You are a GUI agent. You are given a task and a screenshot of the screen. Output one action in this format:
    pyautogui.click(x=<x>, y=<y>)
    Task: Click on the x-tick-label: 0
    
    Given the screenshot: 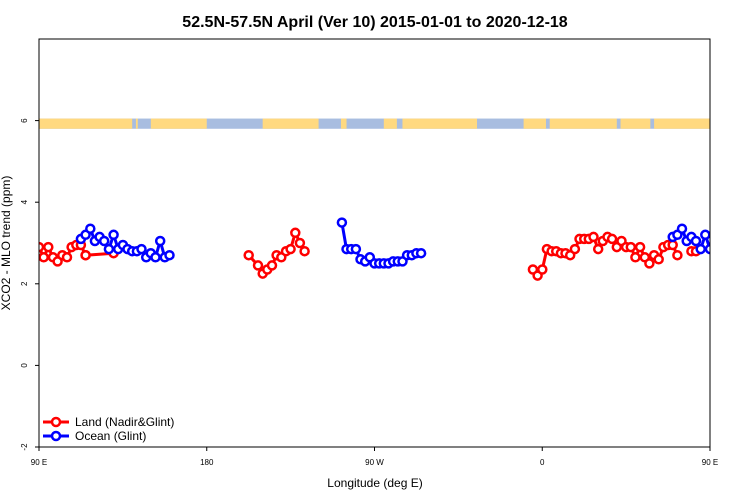 What is the action you would take?
    pyautogui.click(x=542, y=462)
    